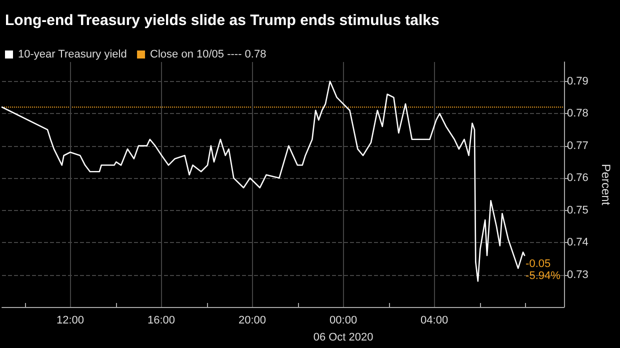  Describe the element at coordinates (577, 146) in the screenshot. I see `y-tick-label: 0.77` at that location.